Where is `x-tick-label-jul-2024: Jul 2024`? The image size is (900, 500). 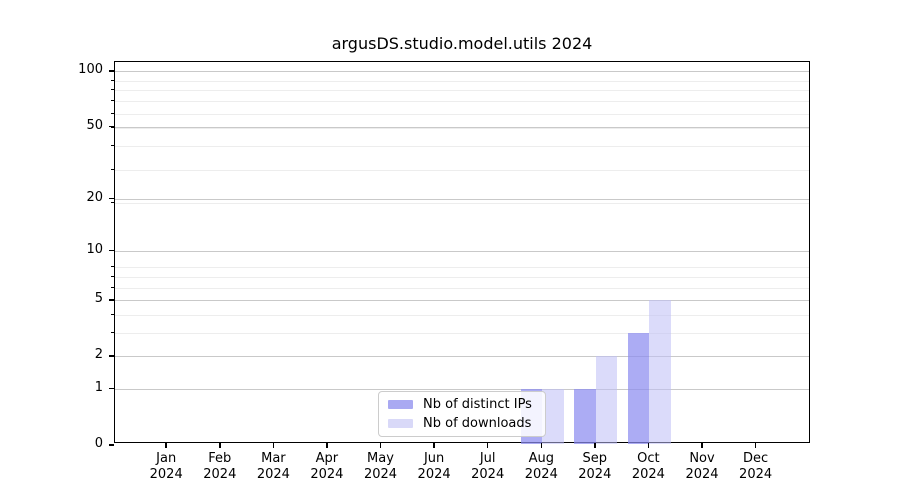
x-tick-label-jul-2024: Jul 2024 is located at coordinates (488, 467).